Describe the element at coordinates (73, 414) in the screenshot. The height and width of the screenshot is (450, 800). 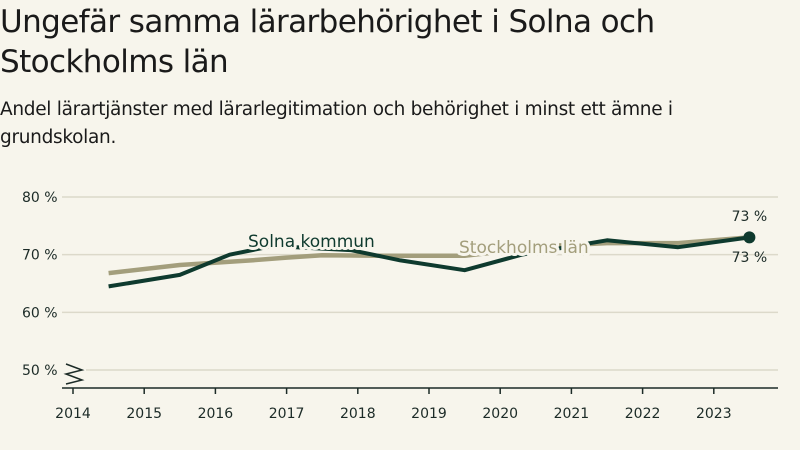
I see `x-tick-label-2014: 2014` at that location.